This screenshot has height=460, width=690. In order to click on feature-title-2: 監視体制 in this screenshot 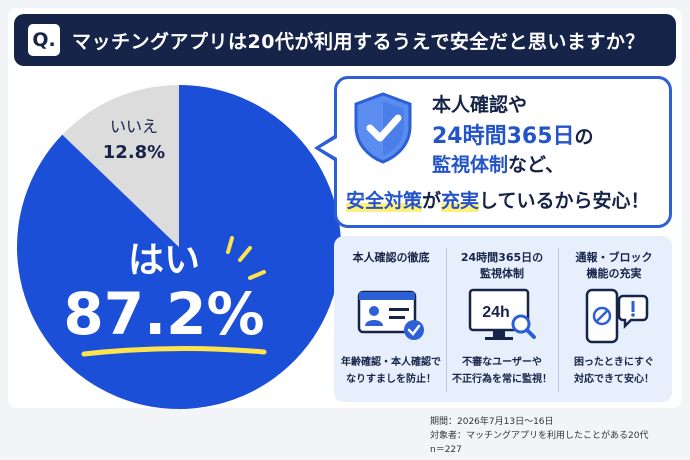, I will do `click(502, 273)`.